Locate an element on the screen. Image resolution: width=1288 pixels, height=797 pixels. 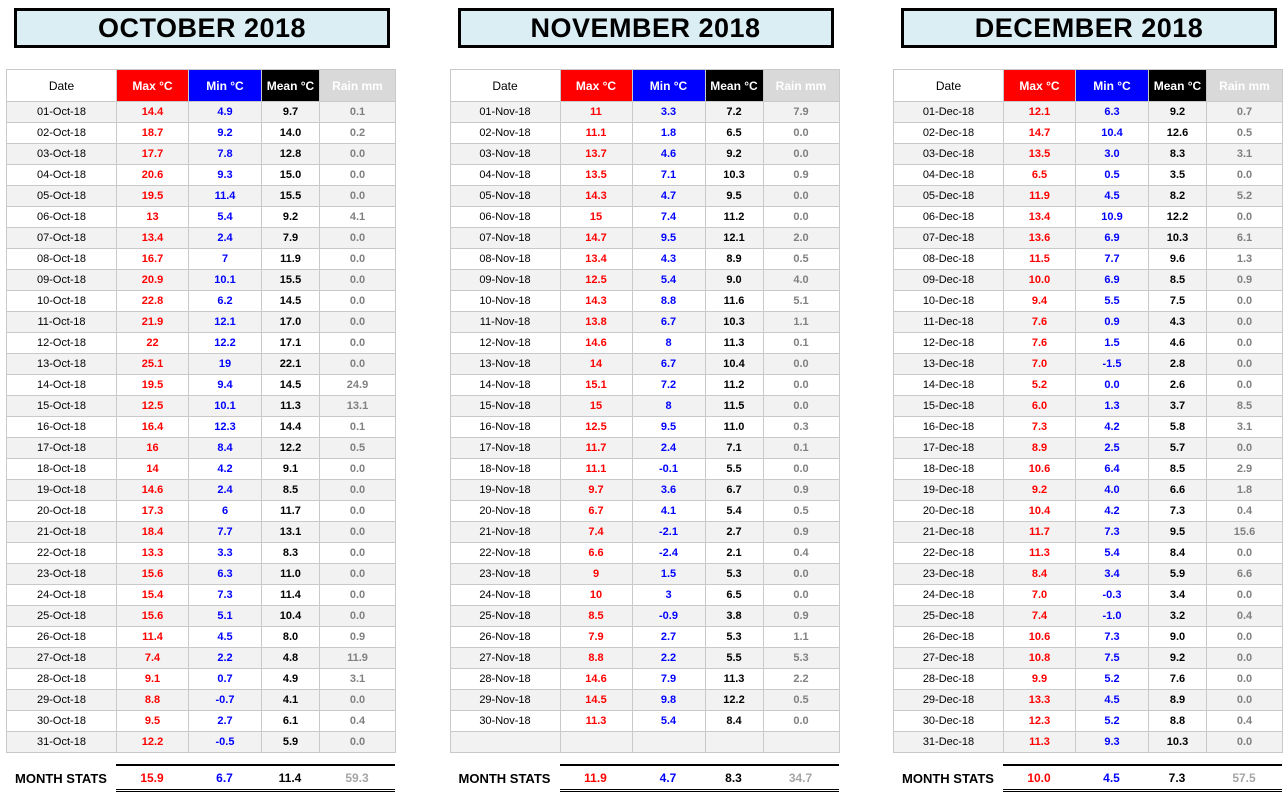
date-cell: 02-Dec-18 is located at coordinates (948, 133).